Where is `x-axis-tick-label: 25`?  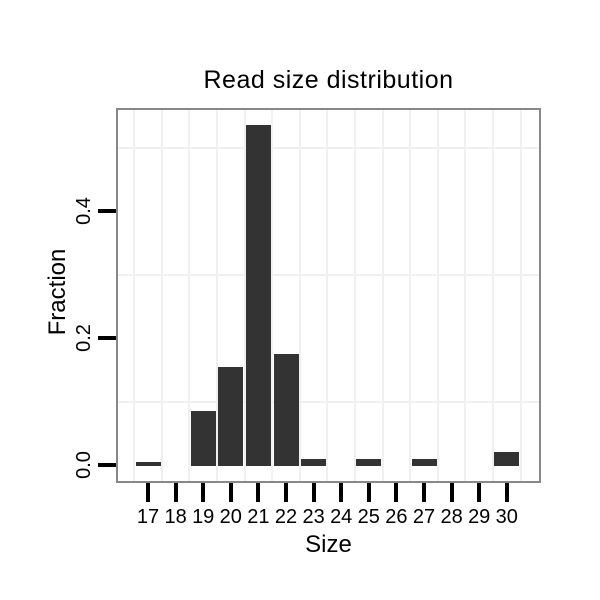
x-axis-tick-label: 25 is located at coordinates (368, 517).